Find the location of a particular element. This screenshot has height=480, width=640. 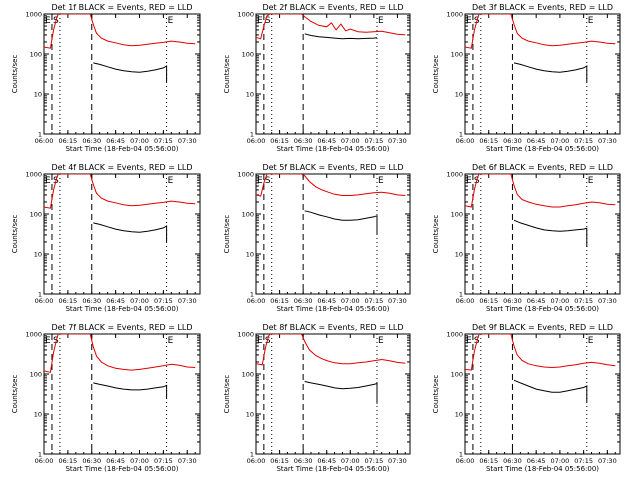

chart-title: Det 1f BLACK = Events, RED = LLD is located at coordinates (121, 7).